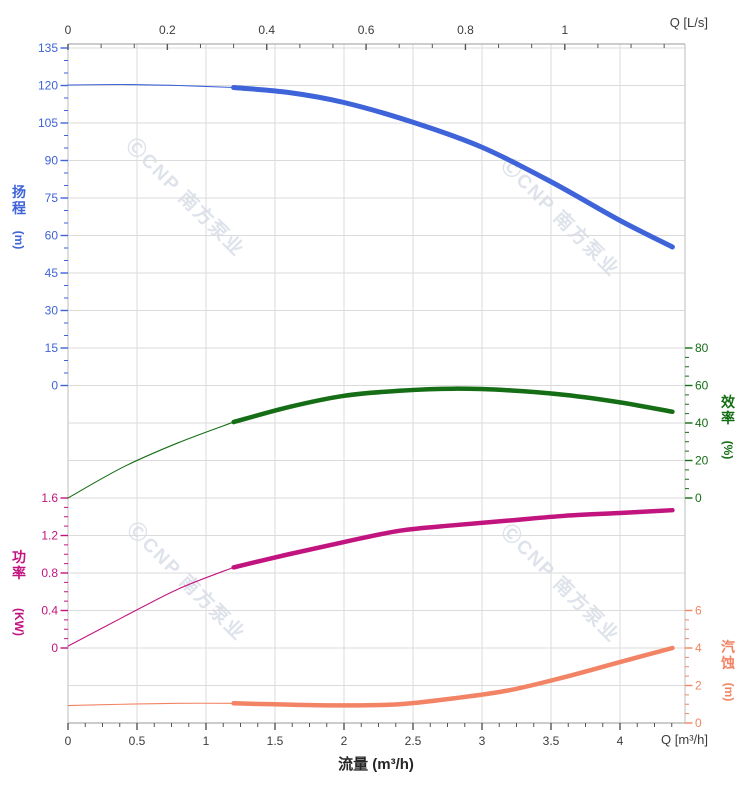  What do you see at coordinates (54, 386) in the screenshot?
I see `head-axis-tick-label: 0` at bounding box center [54, 386].